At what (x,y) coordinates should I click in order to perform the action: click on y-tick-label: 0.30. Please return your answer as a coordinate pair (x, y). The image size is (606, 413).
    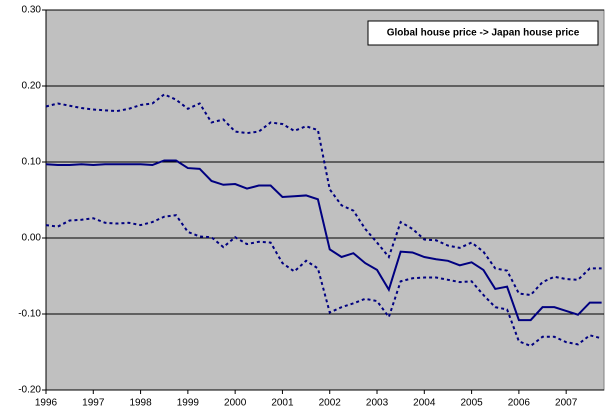
    Looking at the image, I should click on (32, 10).